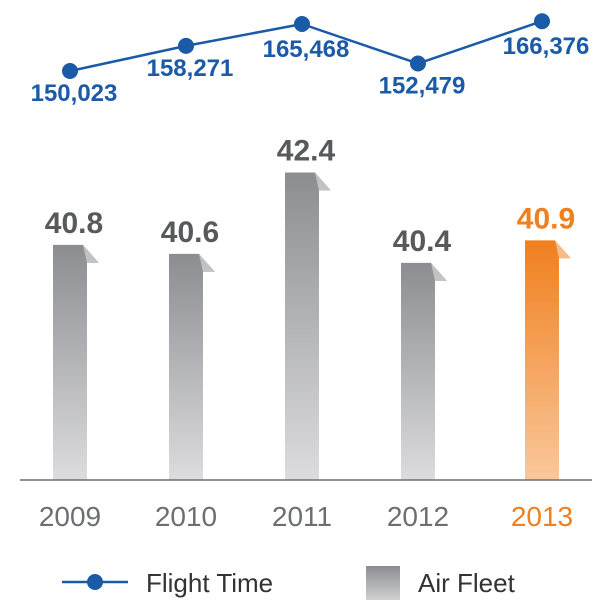 This screenshot has width=610, height=606. I want to click on legend-air-fleet-swatch, so click(383, 583).